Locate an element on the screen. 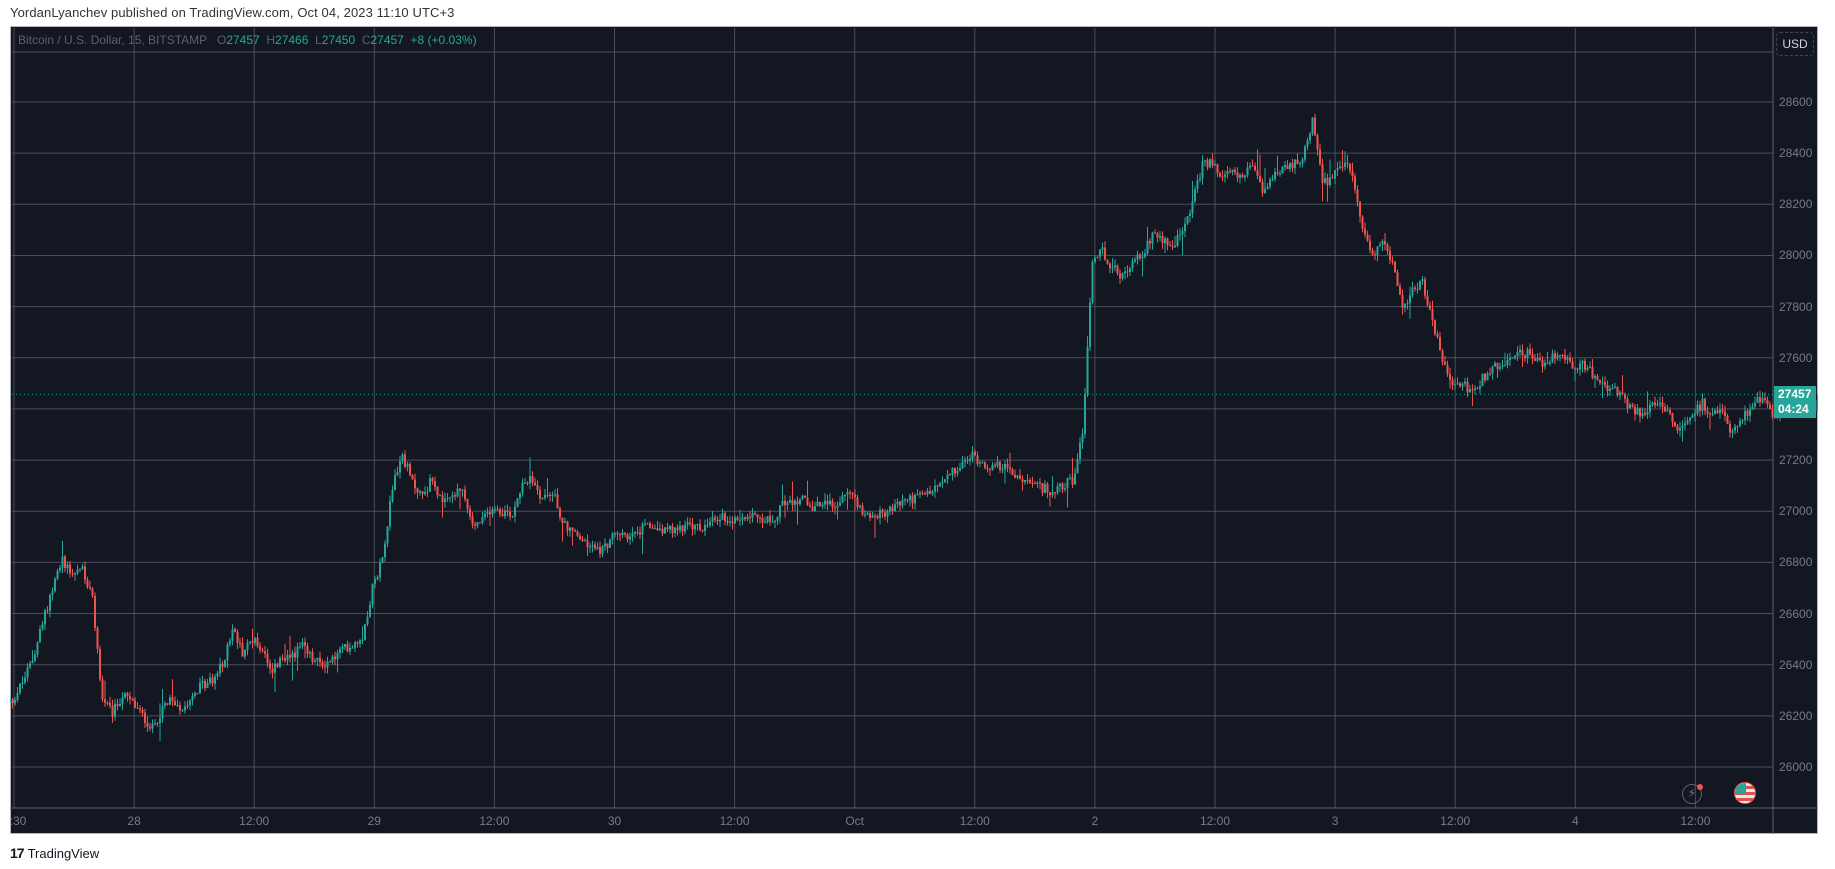  close-label: C is located at coordinates (366, 40).